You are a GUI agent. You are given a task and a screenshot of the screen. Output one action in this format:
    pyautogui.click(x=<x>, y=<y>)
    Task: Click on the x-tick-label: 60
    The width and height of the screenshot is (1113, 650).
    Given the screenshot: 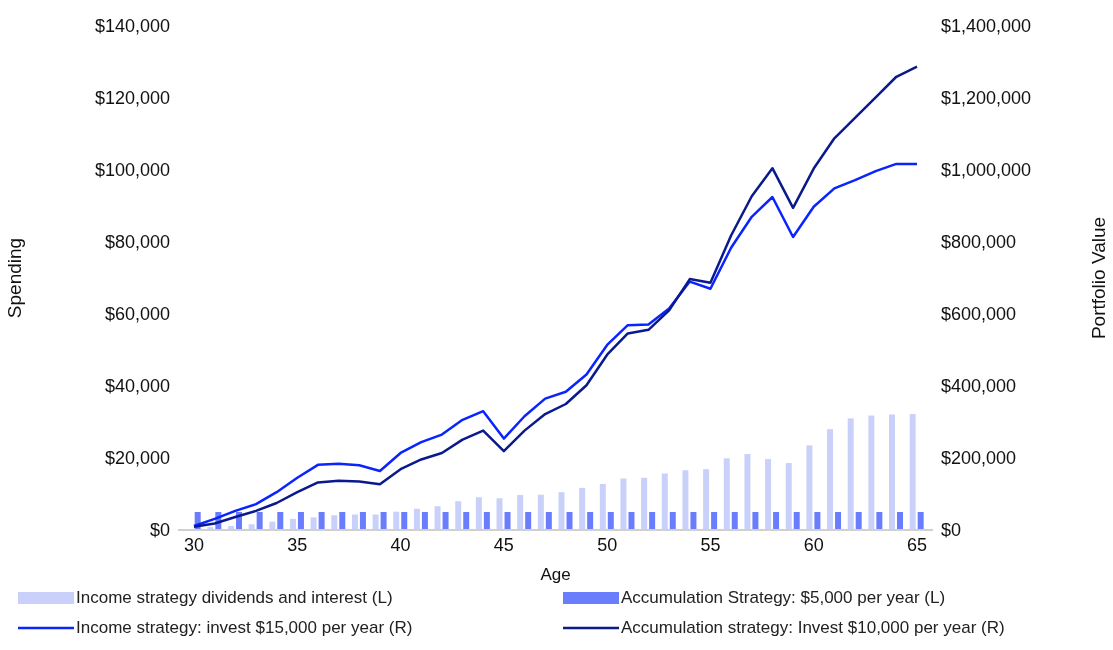 What is the action you would take?
    pyautogui.click(x=813, y=544)
    